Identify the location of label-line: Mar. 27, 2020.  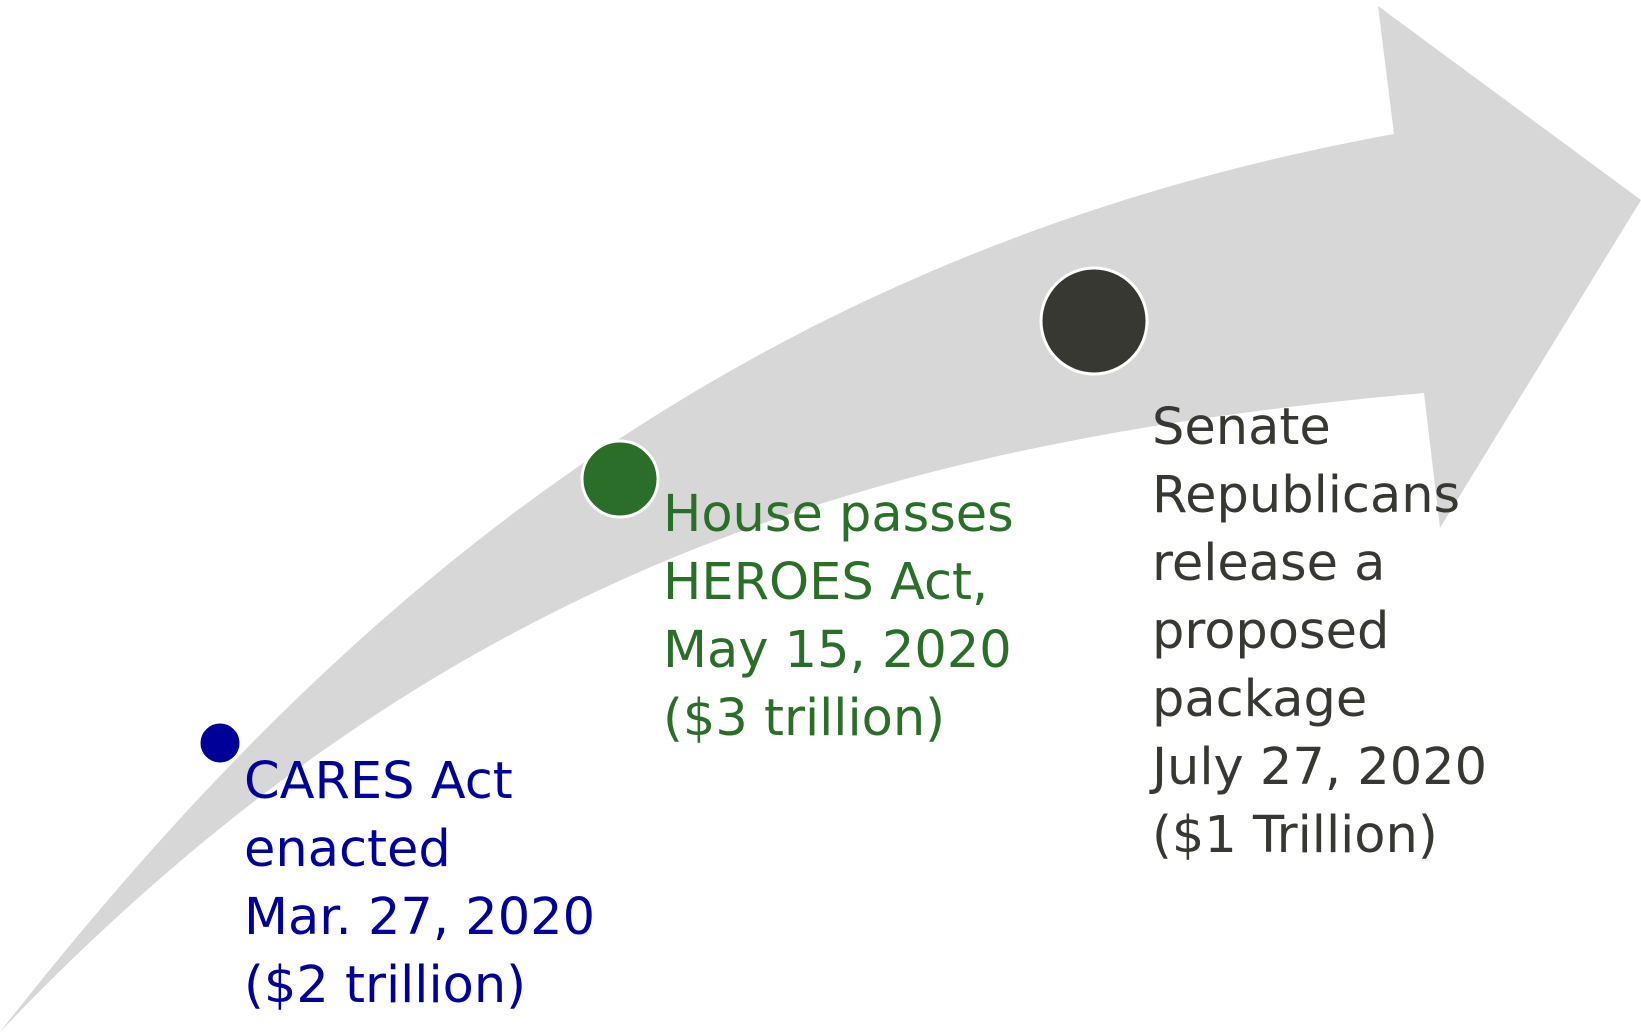
(420, 917).